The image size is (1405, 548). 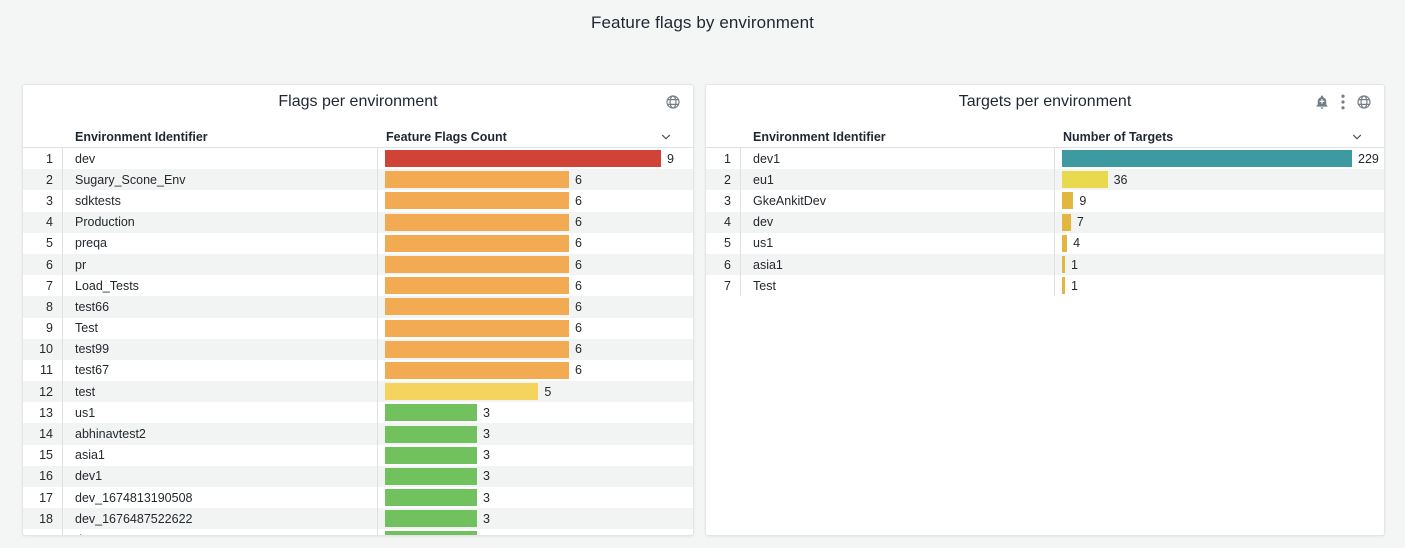 What do you see at coordinates (43, 532) in the screenshot?
I see `row-number: 19` at bounding box center [43, 532].